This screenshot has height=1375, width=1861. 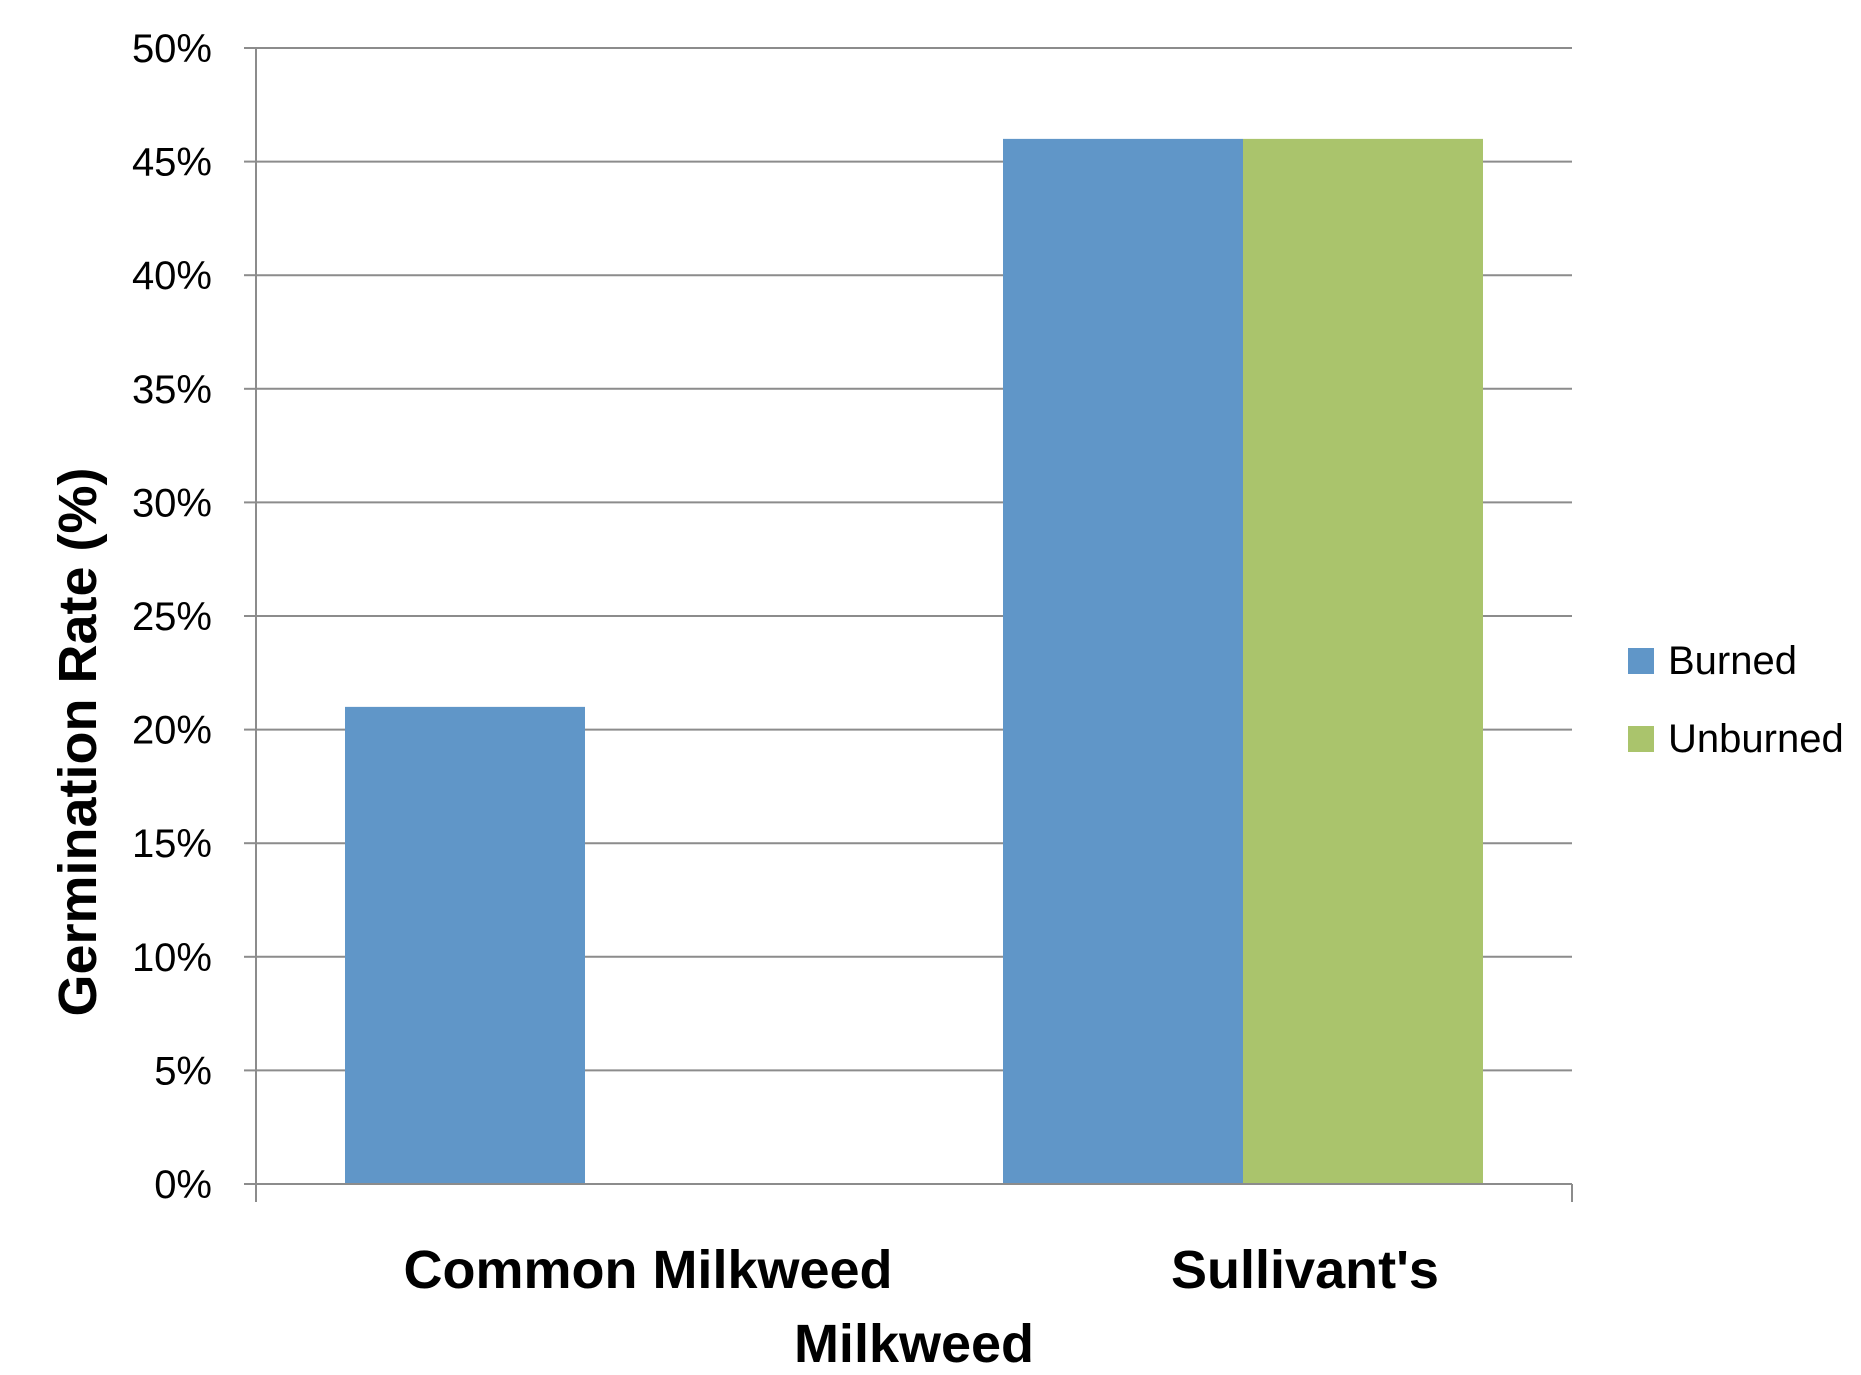 What do you see at coordinates (78, 741) in the screenshot?
I see `y-axis-title: Germination Rate (%)` at bounding box center [78, 741].